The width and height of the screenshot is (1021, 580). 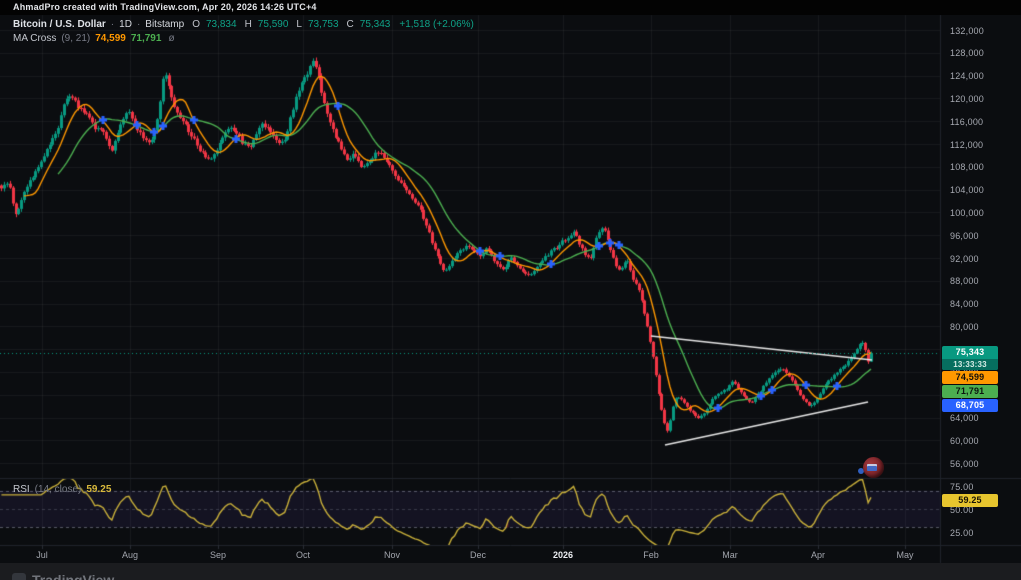 What do you see at coordinates (73, 576) in the screenshot?
I see `tradingview-logo-text: TradingView` at bounding box center [73, 576].